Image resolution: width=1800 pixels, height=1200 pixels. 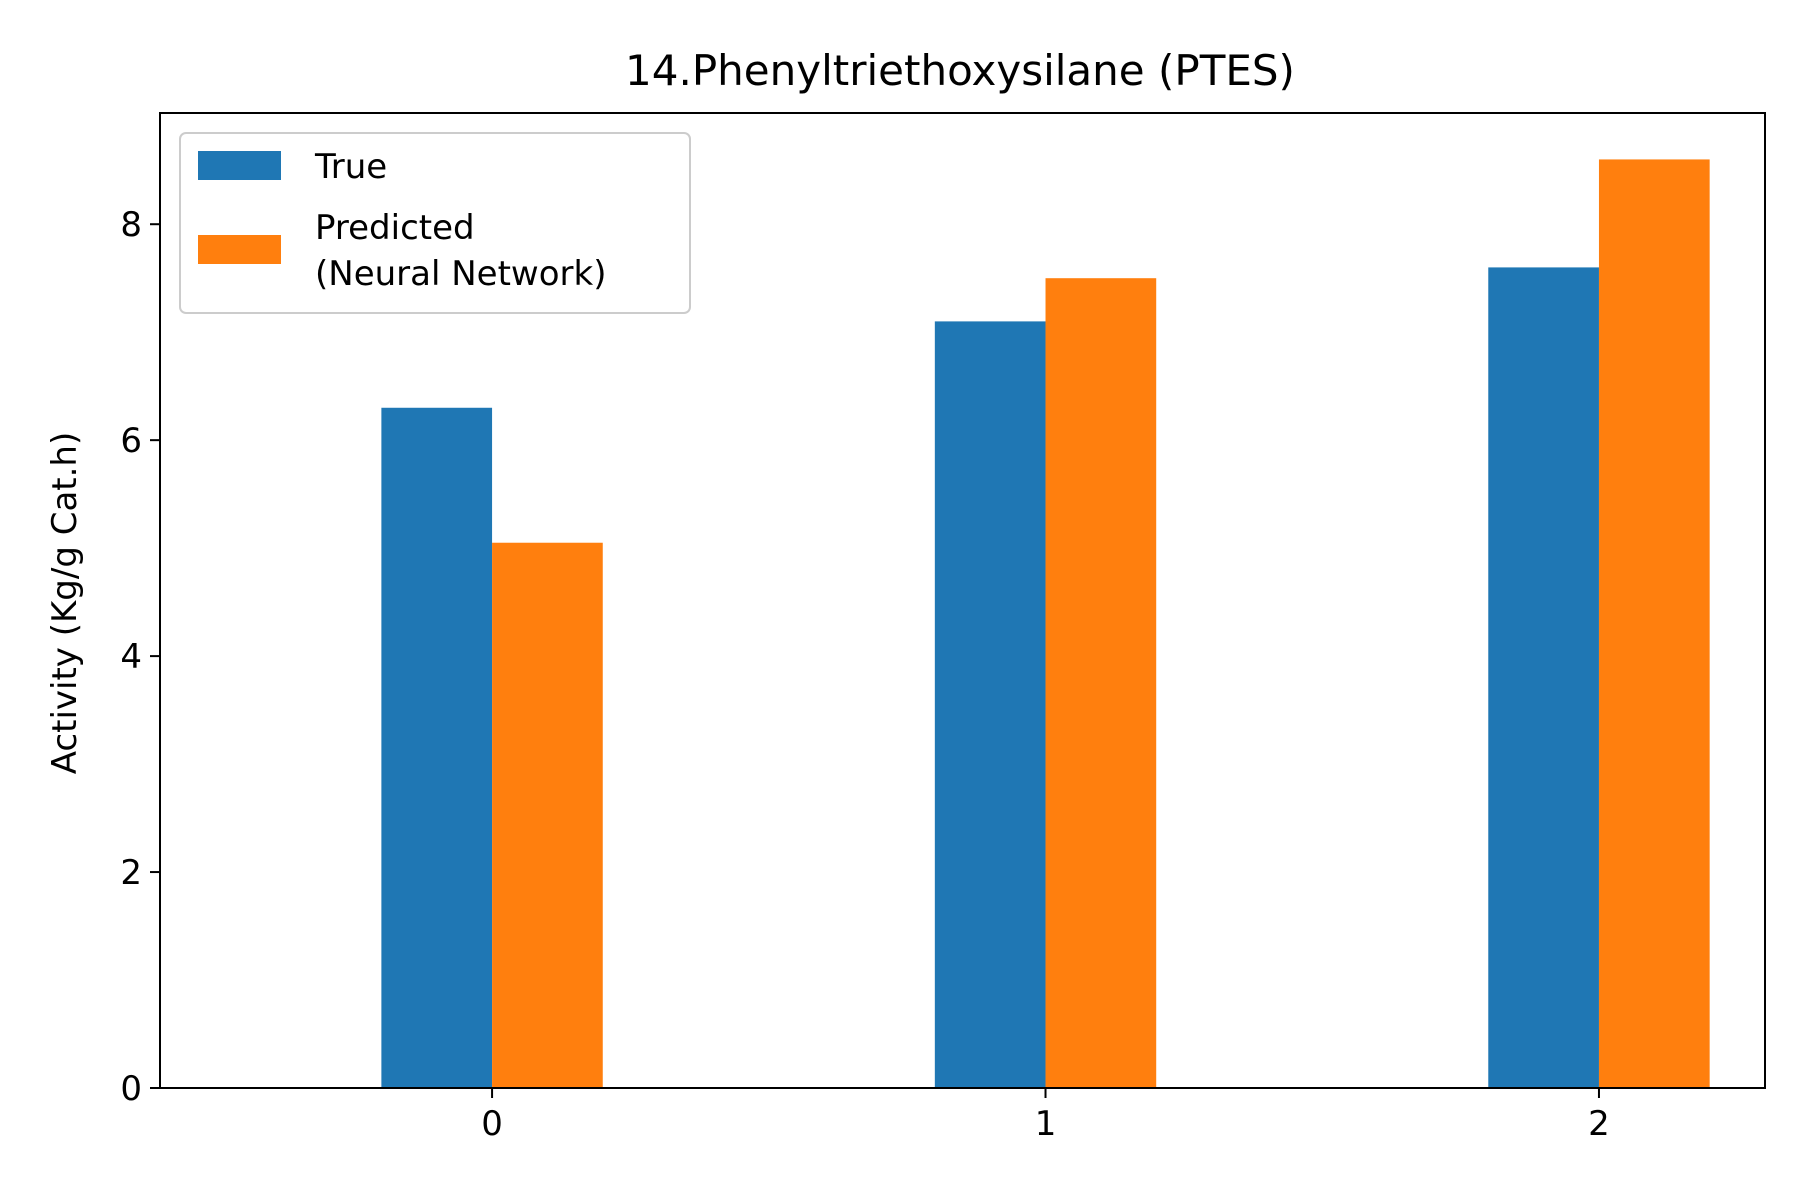 What do you see at coordinates (239, 165) in the screenshot?
I see `legend-swatch-true` at bounding box center [239, 165].